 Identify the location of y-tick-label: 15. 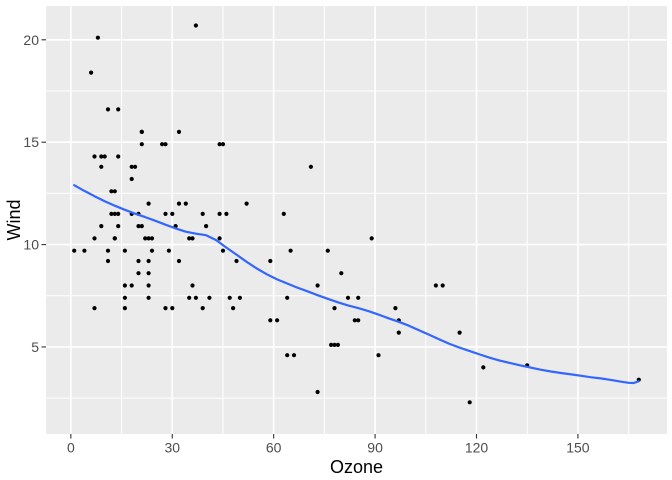
(31, 142).